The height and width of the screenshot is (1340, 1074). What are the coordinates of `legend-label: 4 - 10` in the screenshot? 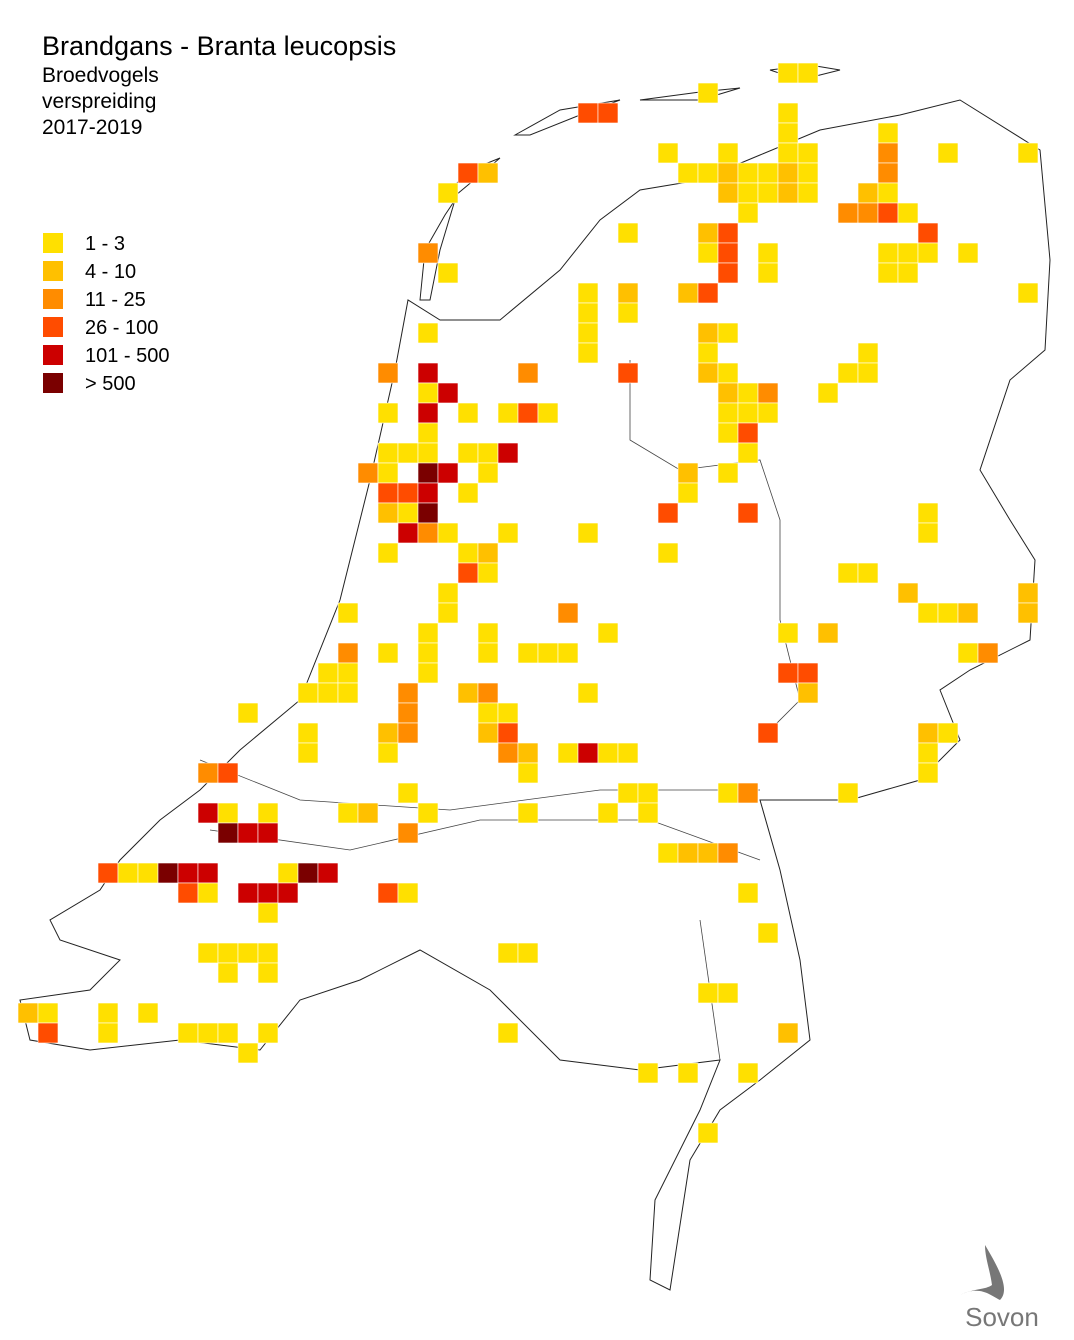 It's located at (110, 272).